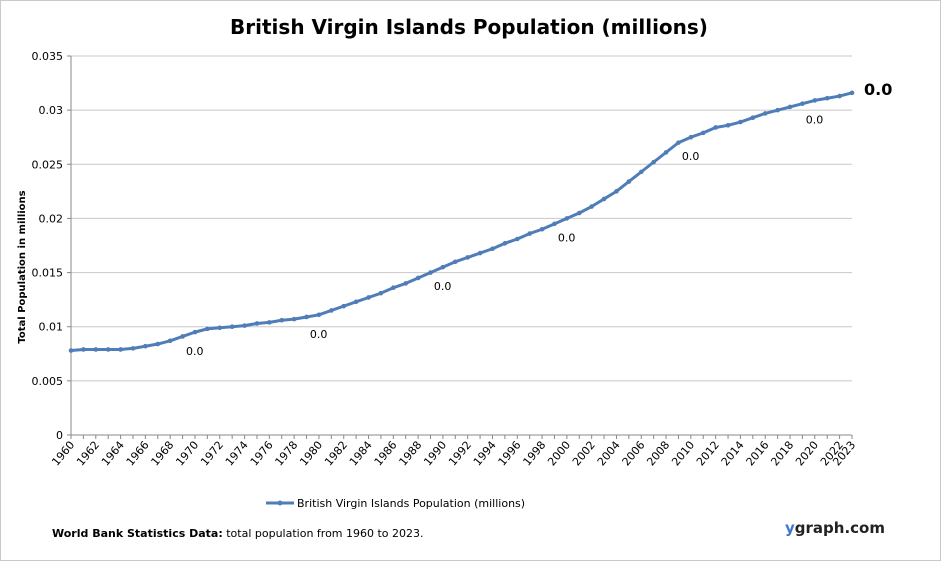 The height and width of the screenshot is (561, 941). I want to click on legend-marker, so click(280, 503).